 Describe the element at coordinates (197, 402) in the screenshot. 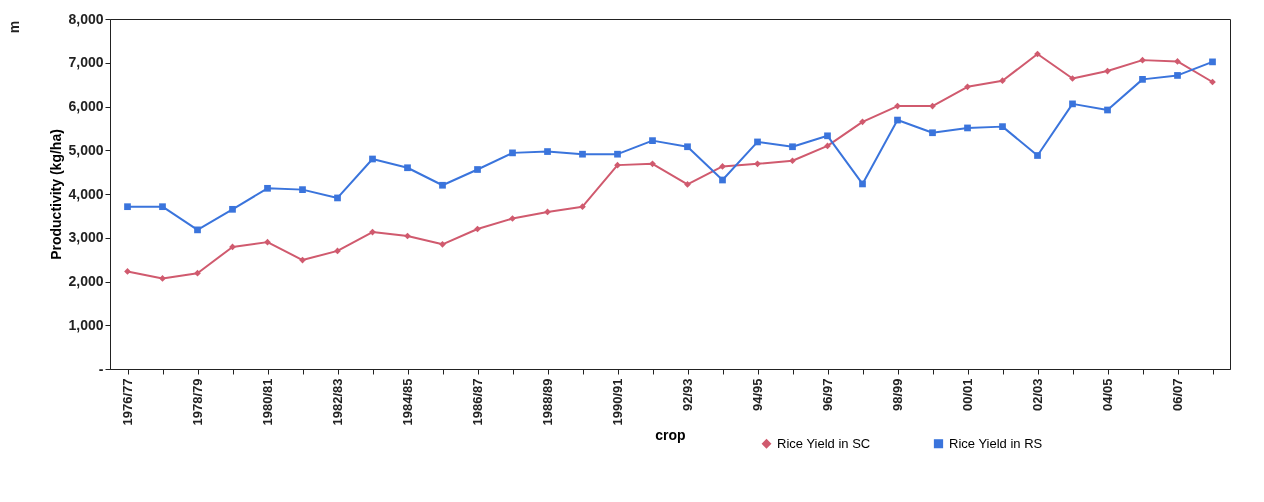

I see `x-tick-label: 1978/79` at that location.